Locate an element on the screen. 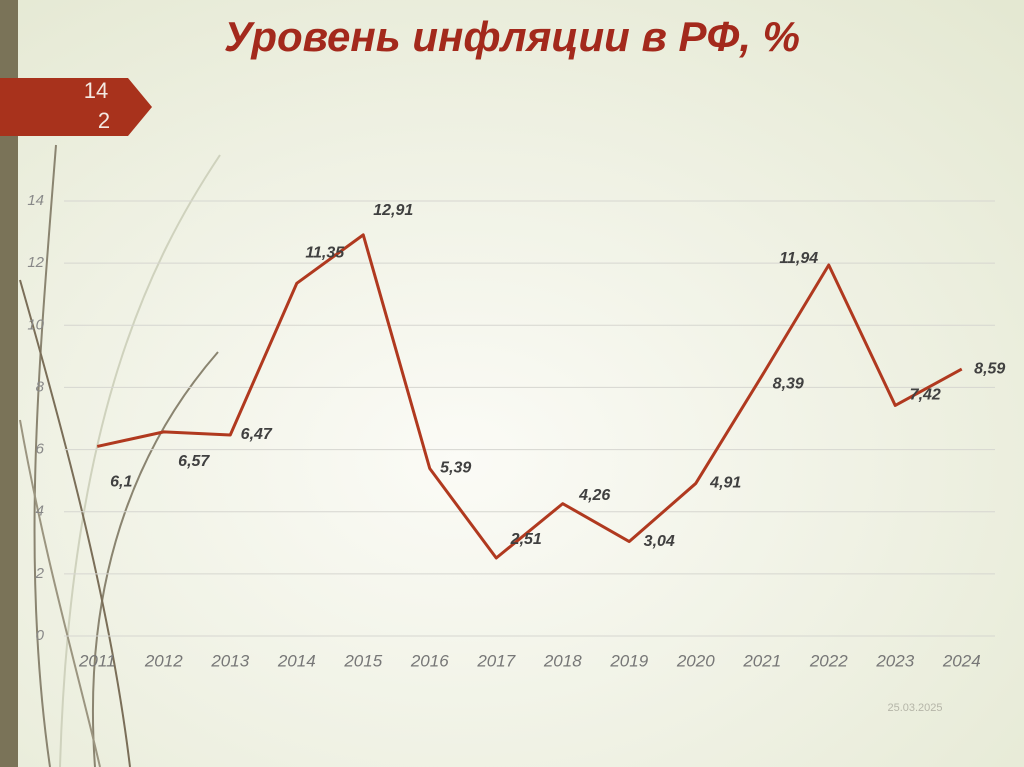 The width and height of the screenshot is (1024, 767). data-label: 11,94 is located at coordinates (798, 258).